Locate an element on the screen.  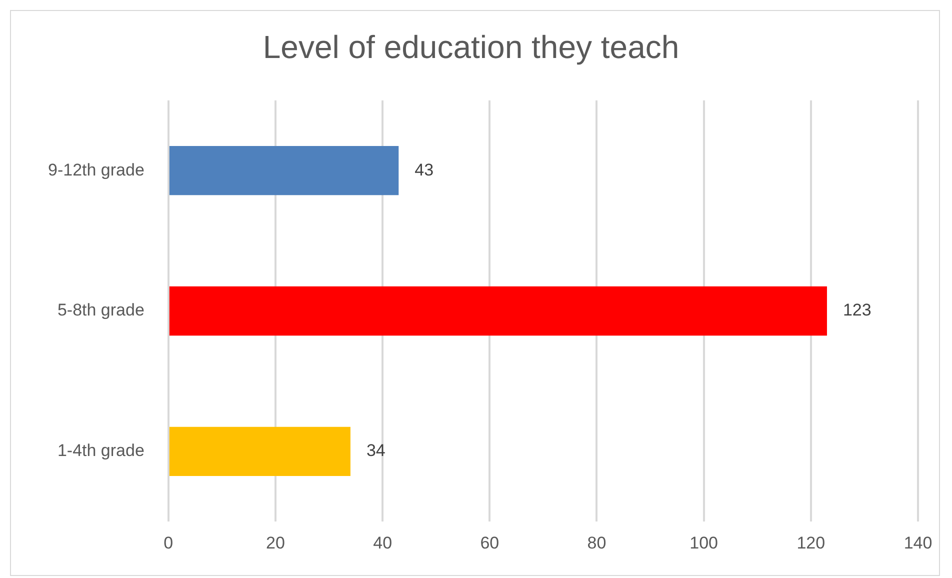
chart-title: Level of education they teach is located at coordinates (471, 47).